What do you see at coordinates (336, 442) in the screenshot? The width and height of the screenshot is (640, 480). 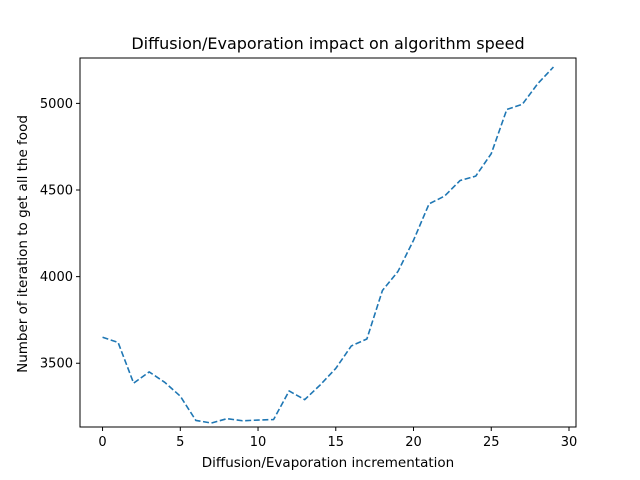 I see `x-tick-label: 15` at bounding box center [336, 442].